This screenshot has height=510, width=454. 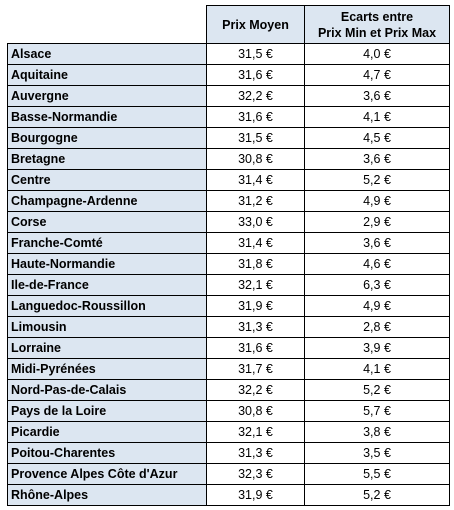 I want to click on region-cell: Ile-de-France, so click(x=107, y=285).